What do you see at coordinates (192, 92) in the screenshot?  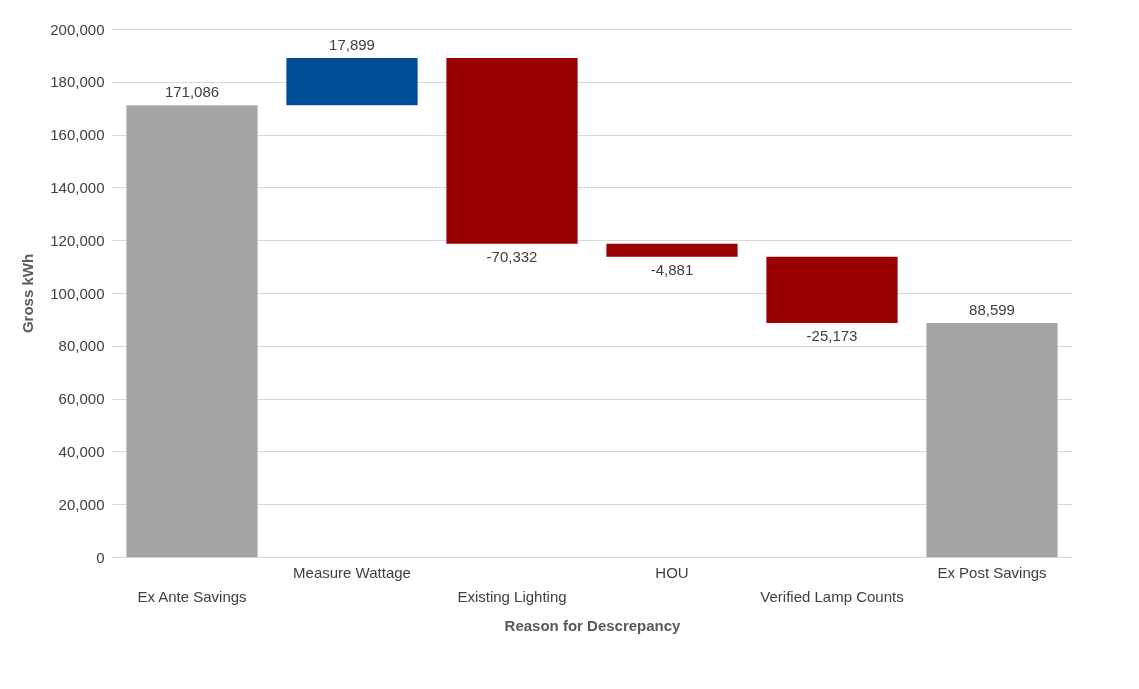 I see `data-label: 171,086` at bounding box center [192, 92].